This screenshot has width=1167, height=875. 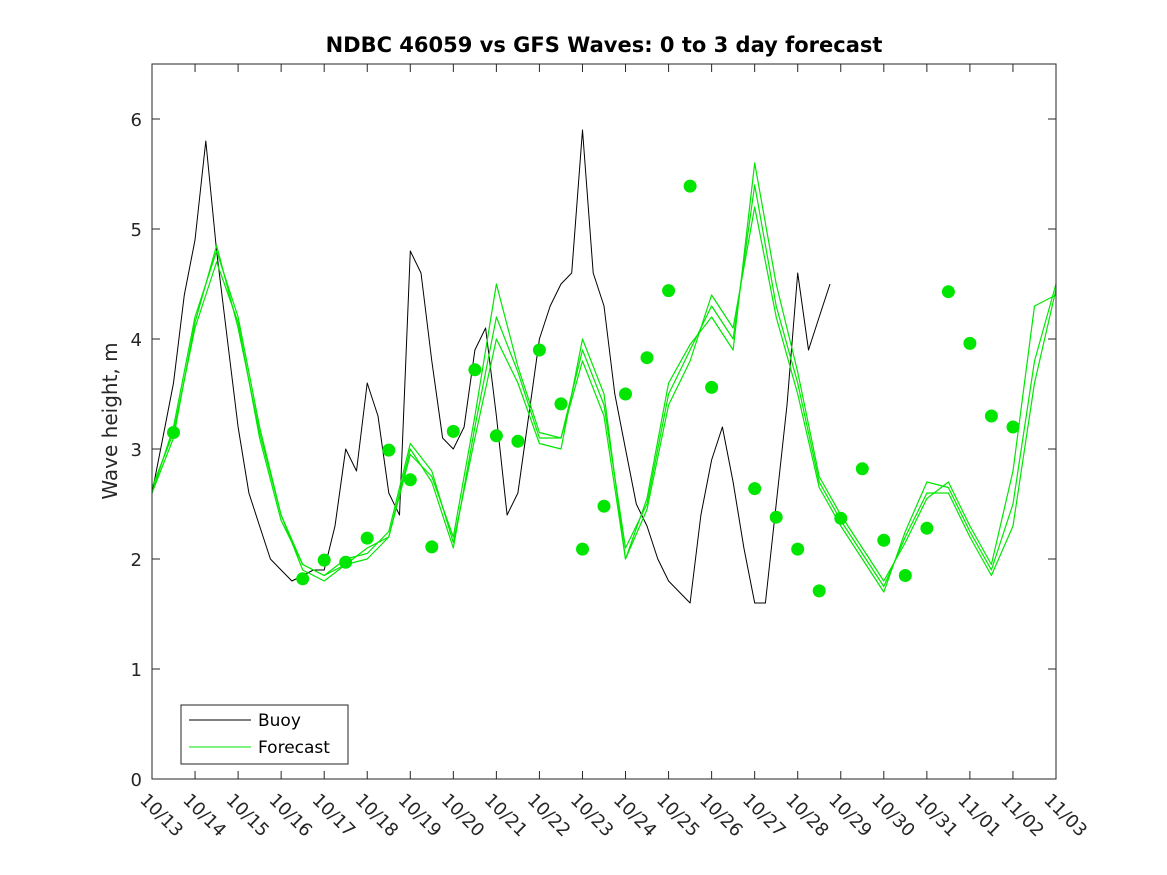 I want to click on y-tick-label: 1, so click(x=136, y=670).